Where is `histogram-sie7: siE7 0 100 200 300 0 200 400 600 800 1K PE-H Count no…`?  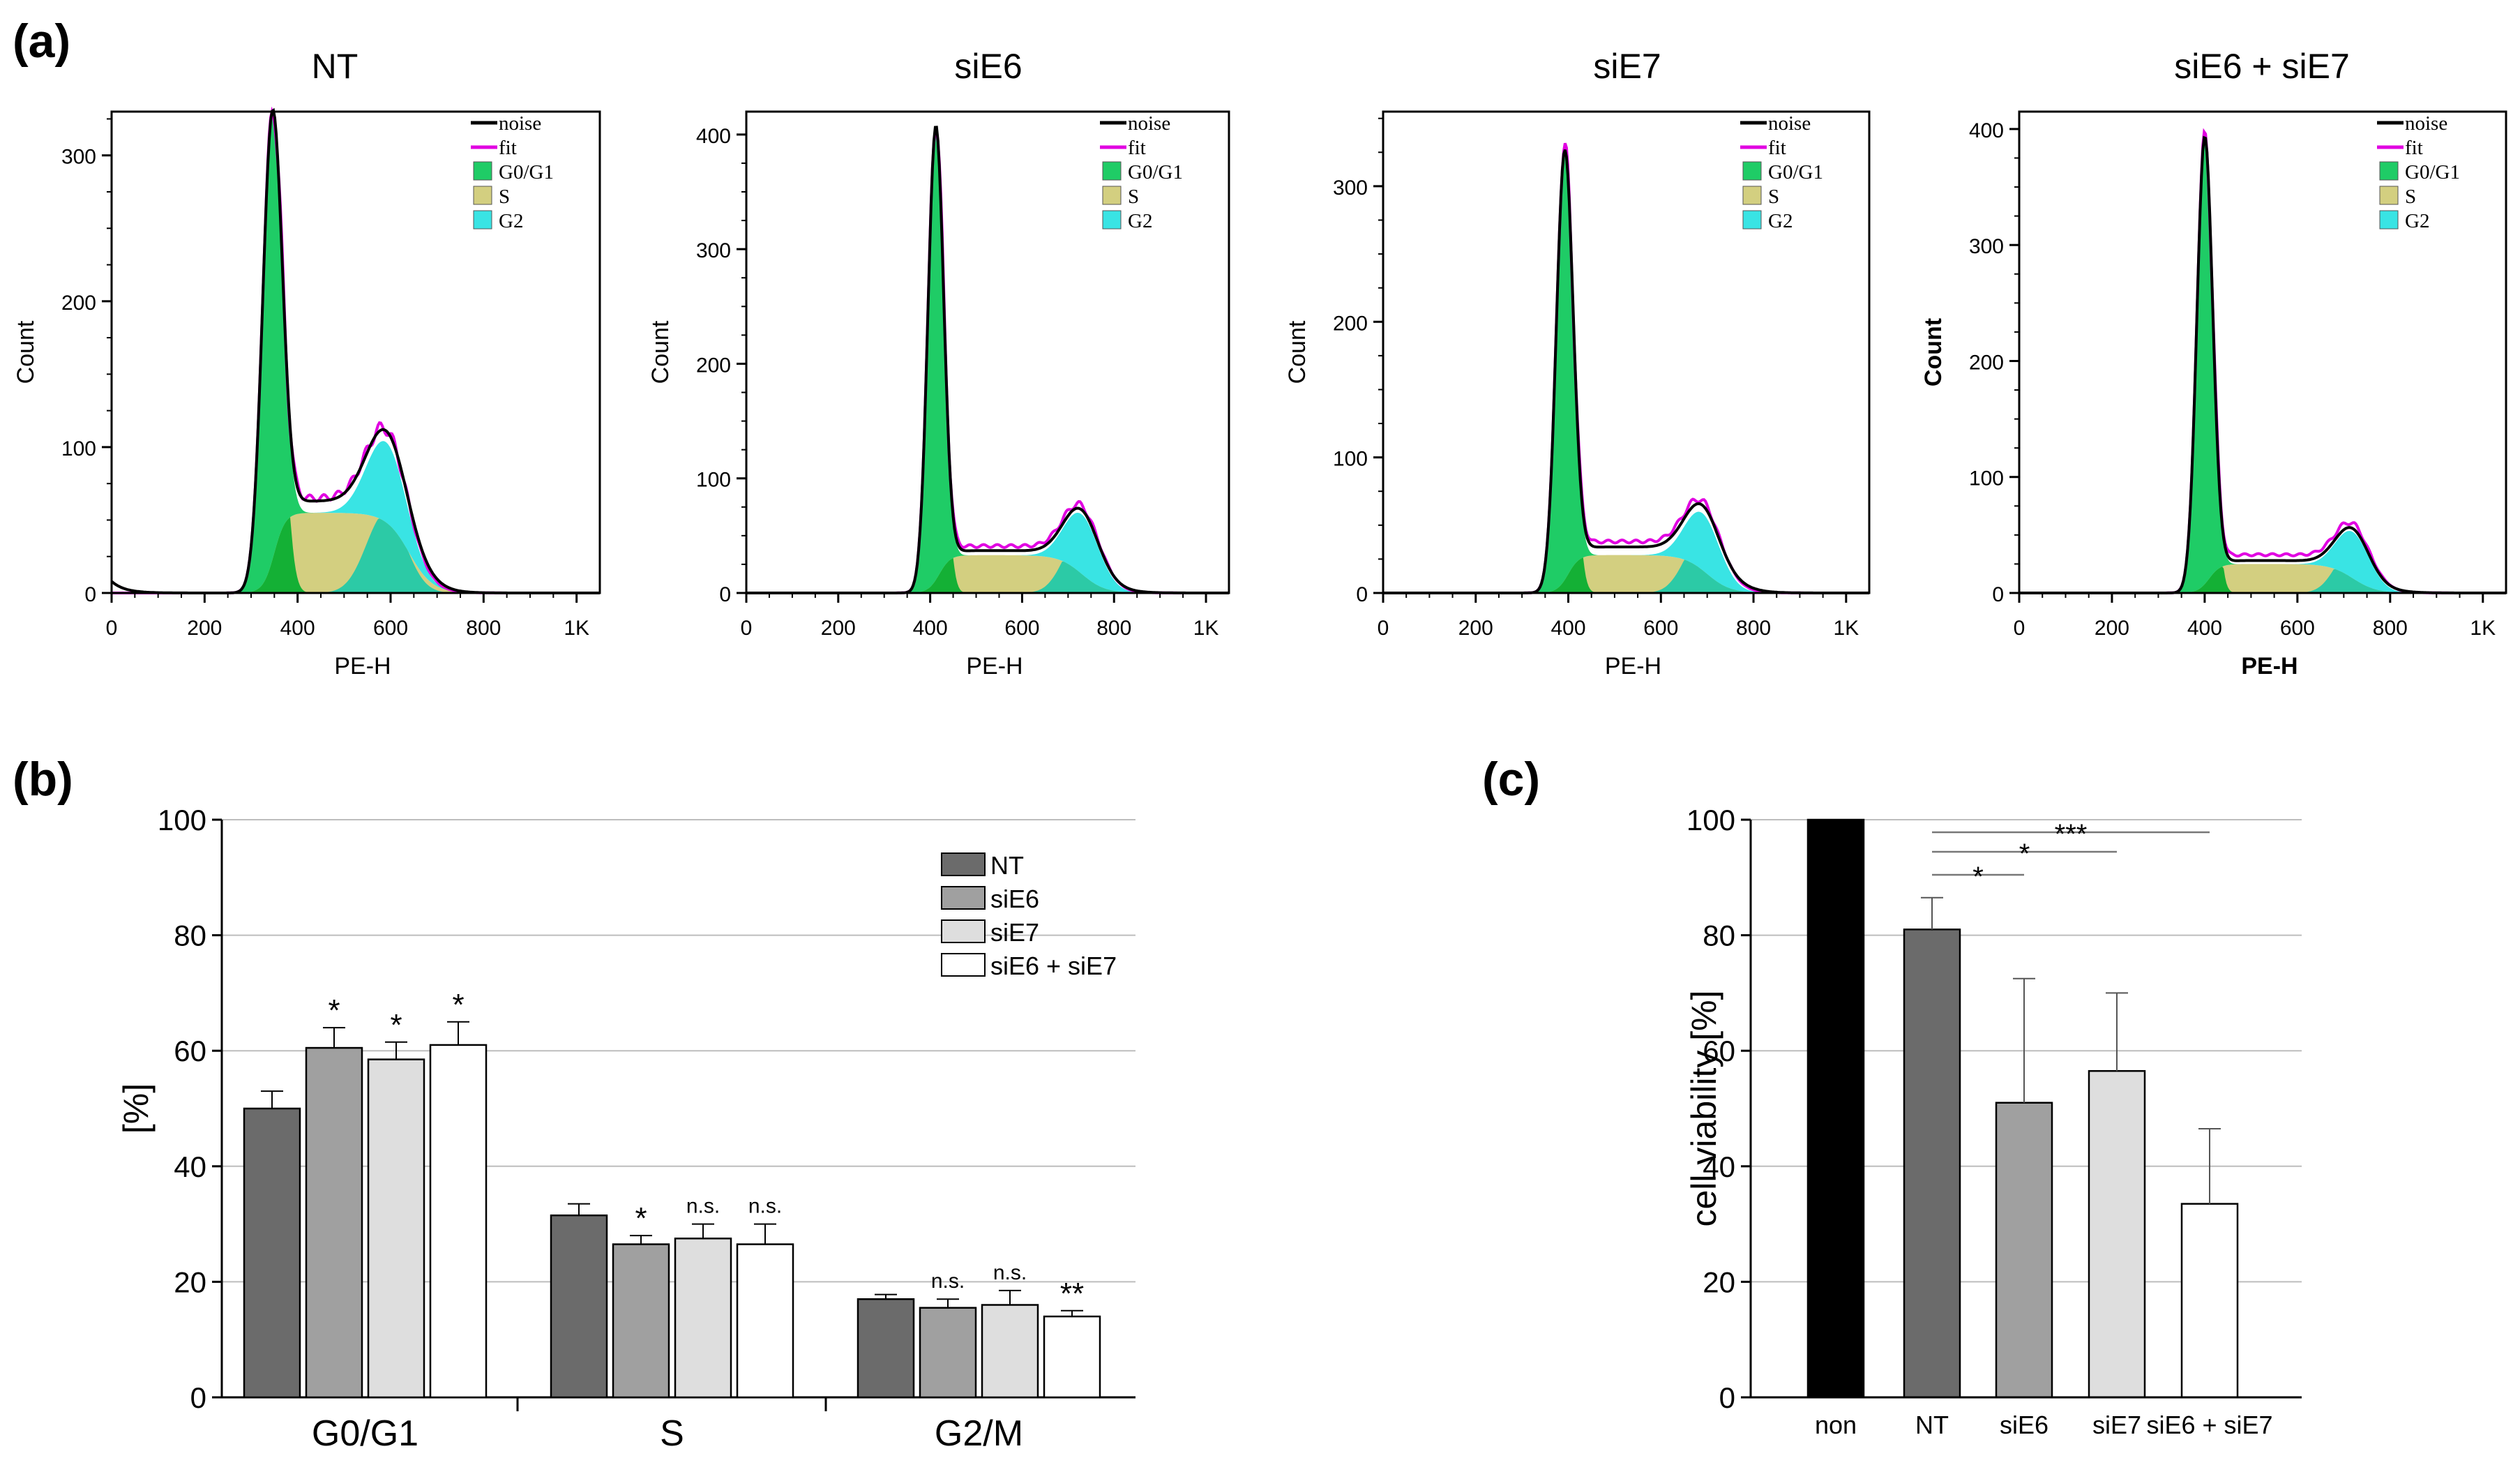
histogram-sie7: siE7 0 100 200 300 0 200 400 600 800 1K PE-H Count no… is located at coordinates (1577, 363).